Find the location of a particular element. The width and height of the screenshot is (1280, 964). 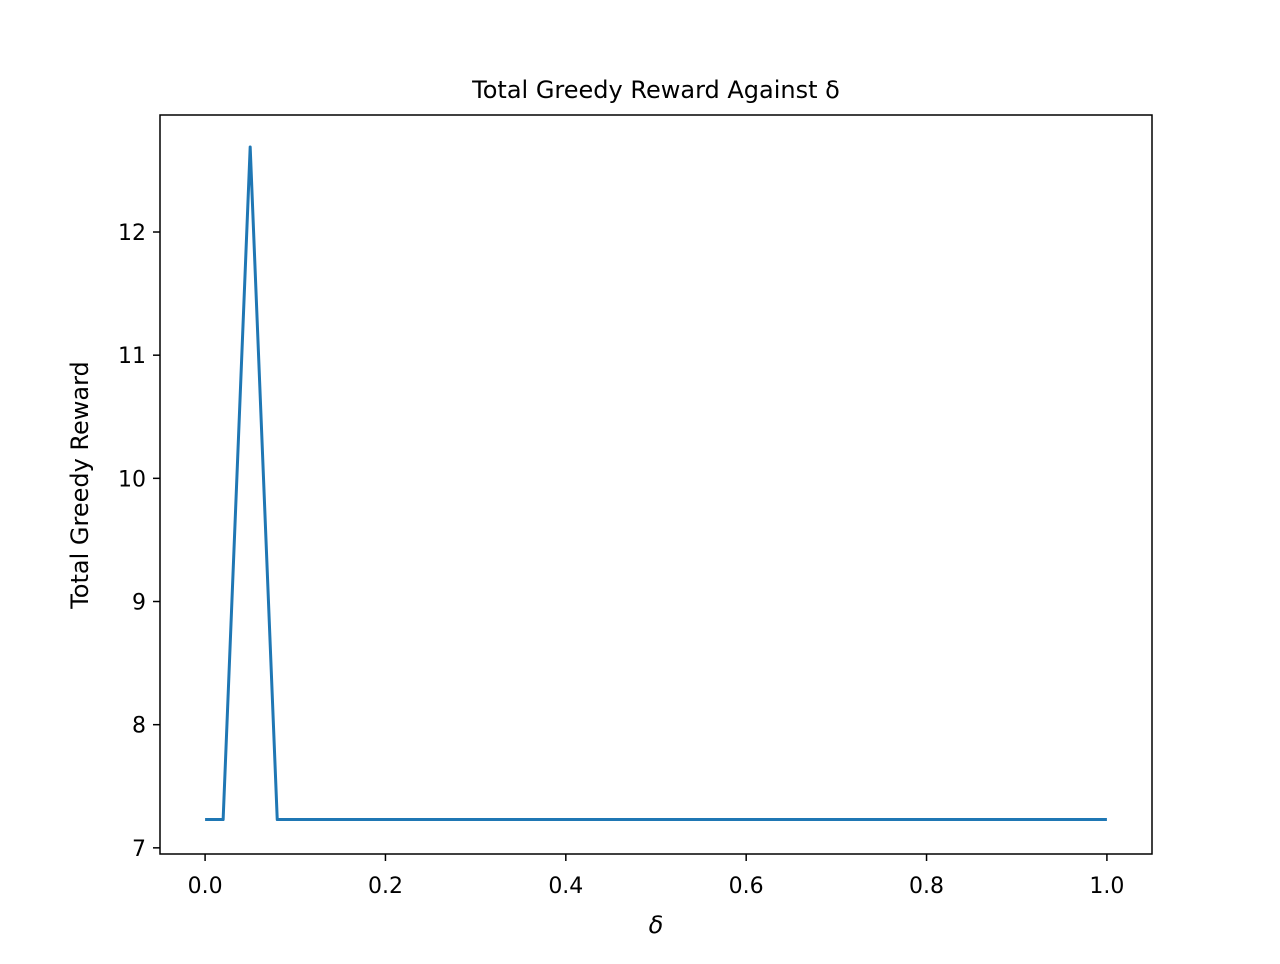

y-tick-label: 11 is located at coordinates (132, 356).